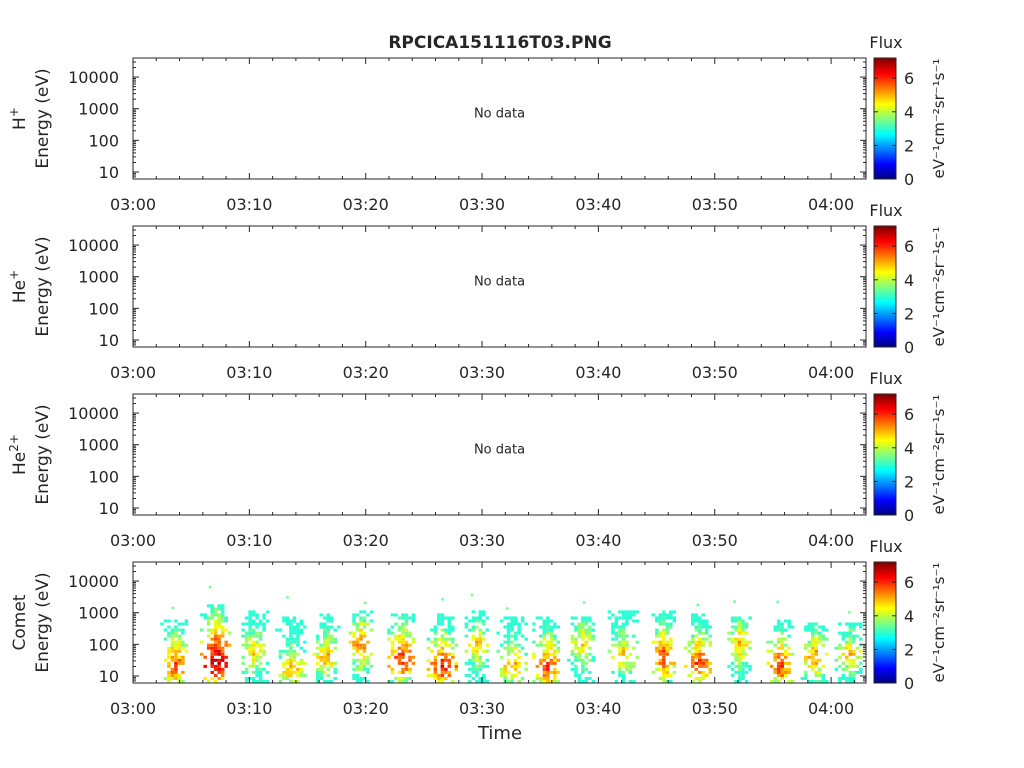 The width and height of the screenshot is (1024, 768). What do you see at coordinates (109, 676) in the screenshot?
I see `y-tick-label: 10` at bounding box center [109, 676].